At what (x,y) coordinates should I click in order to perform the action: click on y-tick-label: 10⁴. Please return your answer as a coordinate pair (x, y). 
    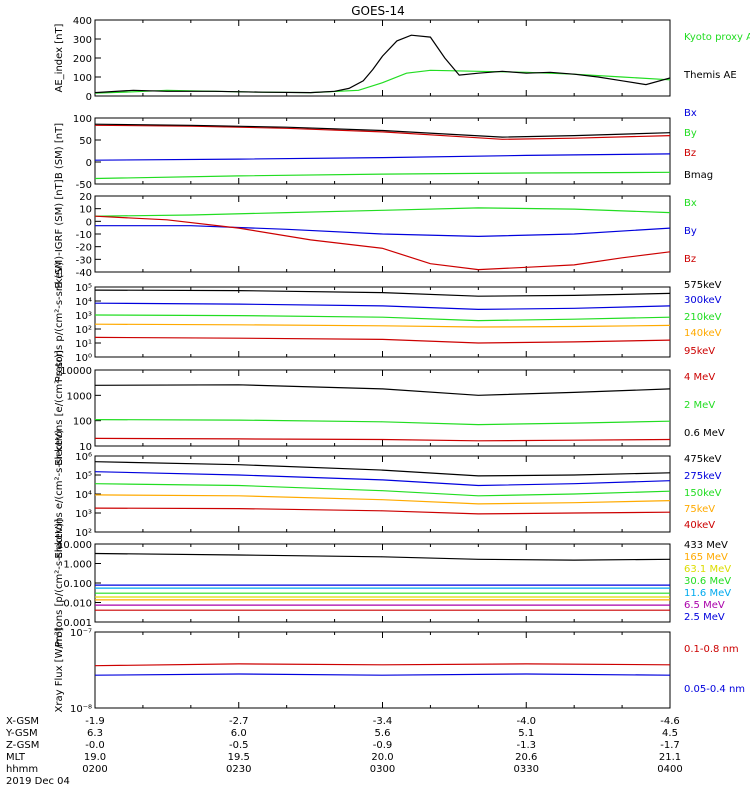
    Looking at the image, I should click on (83, 302).